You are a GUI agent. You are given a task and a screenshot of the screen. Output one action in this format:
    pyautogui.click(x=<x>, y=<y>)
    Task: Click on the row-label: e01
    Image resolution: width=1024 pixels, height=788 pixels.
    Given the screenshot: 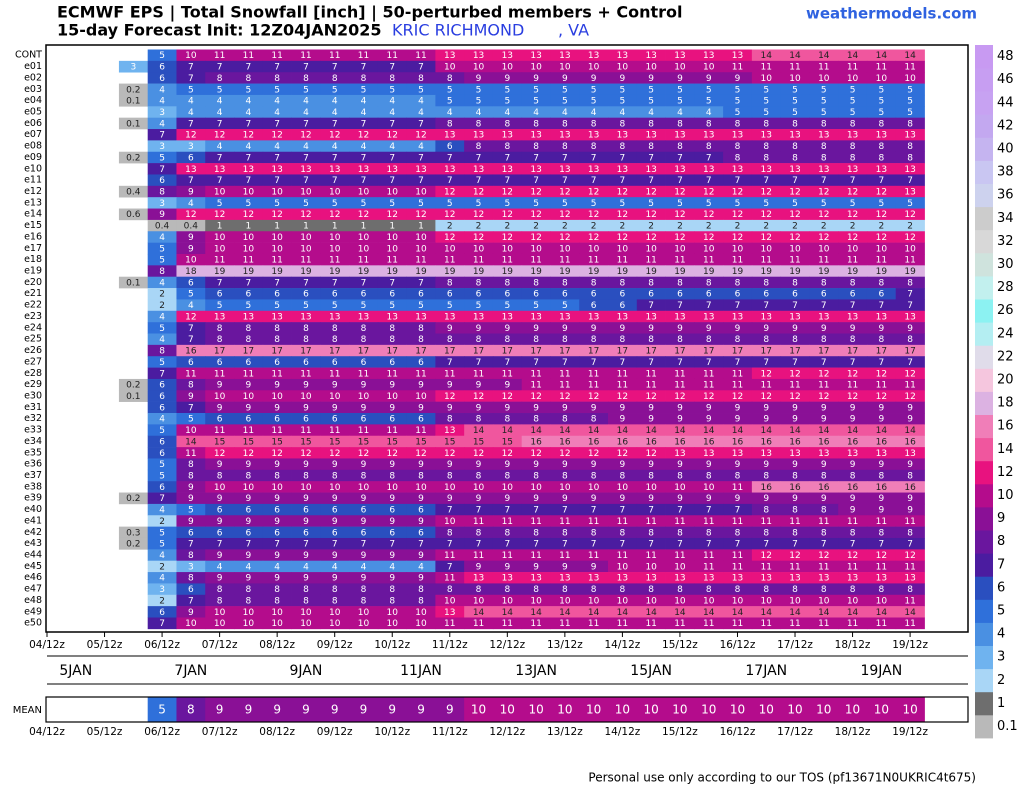 What is the action you would take?
    pyautogui.click(x=33, y=66)
    